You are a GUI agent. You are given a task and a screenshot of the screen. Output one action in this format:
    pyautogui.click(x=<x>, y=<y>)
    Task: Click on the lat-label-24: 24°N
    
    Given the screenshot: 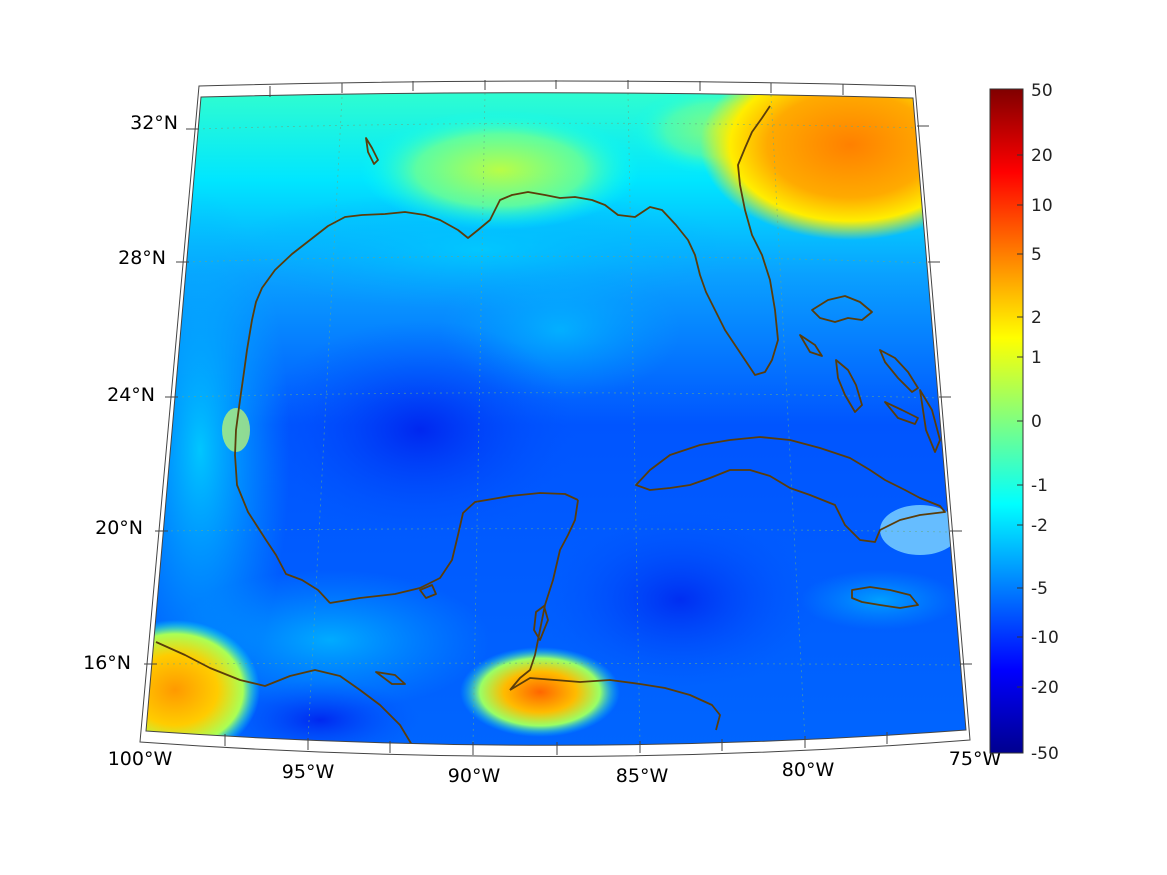 What is the action you would take?
    pyautogui.click(x=131, y=395)
    